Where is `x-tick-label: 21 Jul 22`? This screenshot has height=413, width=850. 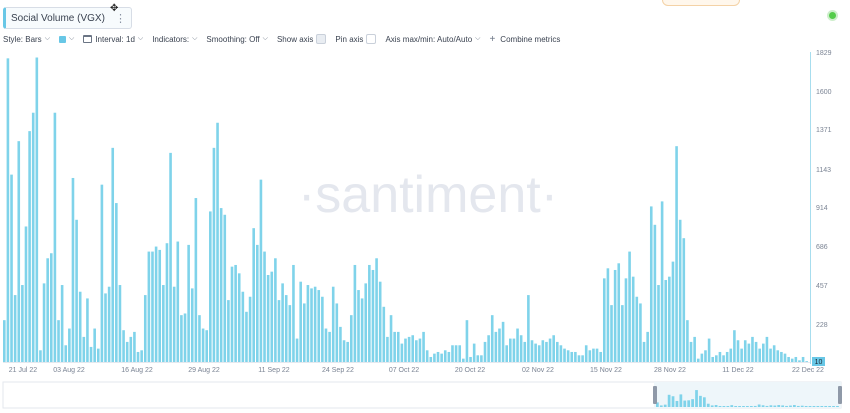
x-tick-label: 21 Jul 22 is located at coordinates (23, 370).